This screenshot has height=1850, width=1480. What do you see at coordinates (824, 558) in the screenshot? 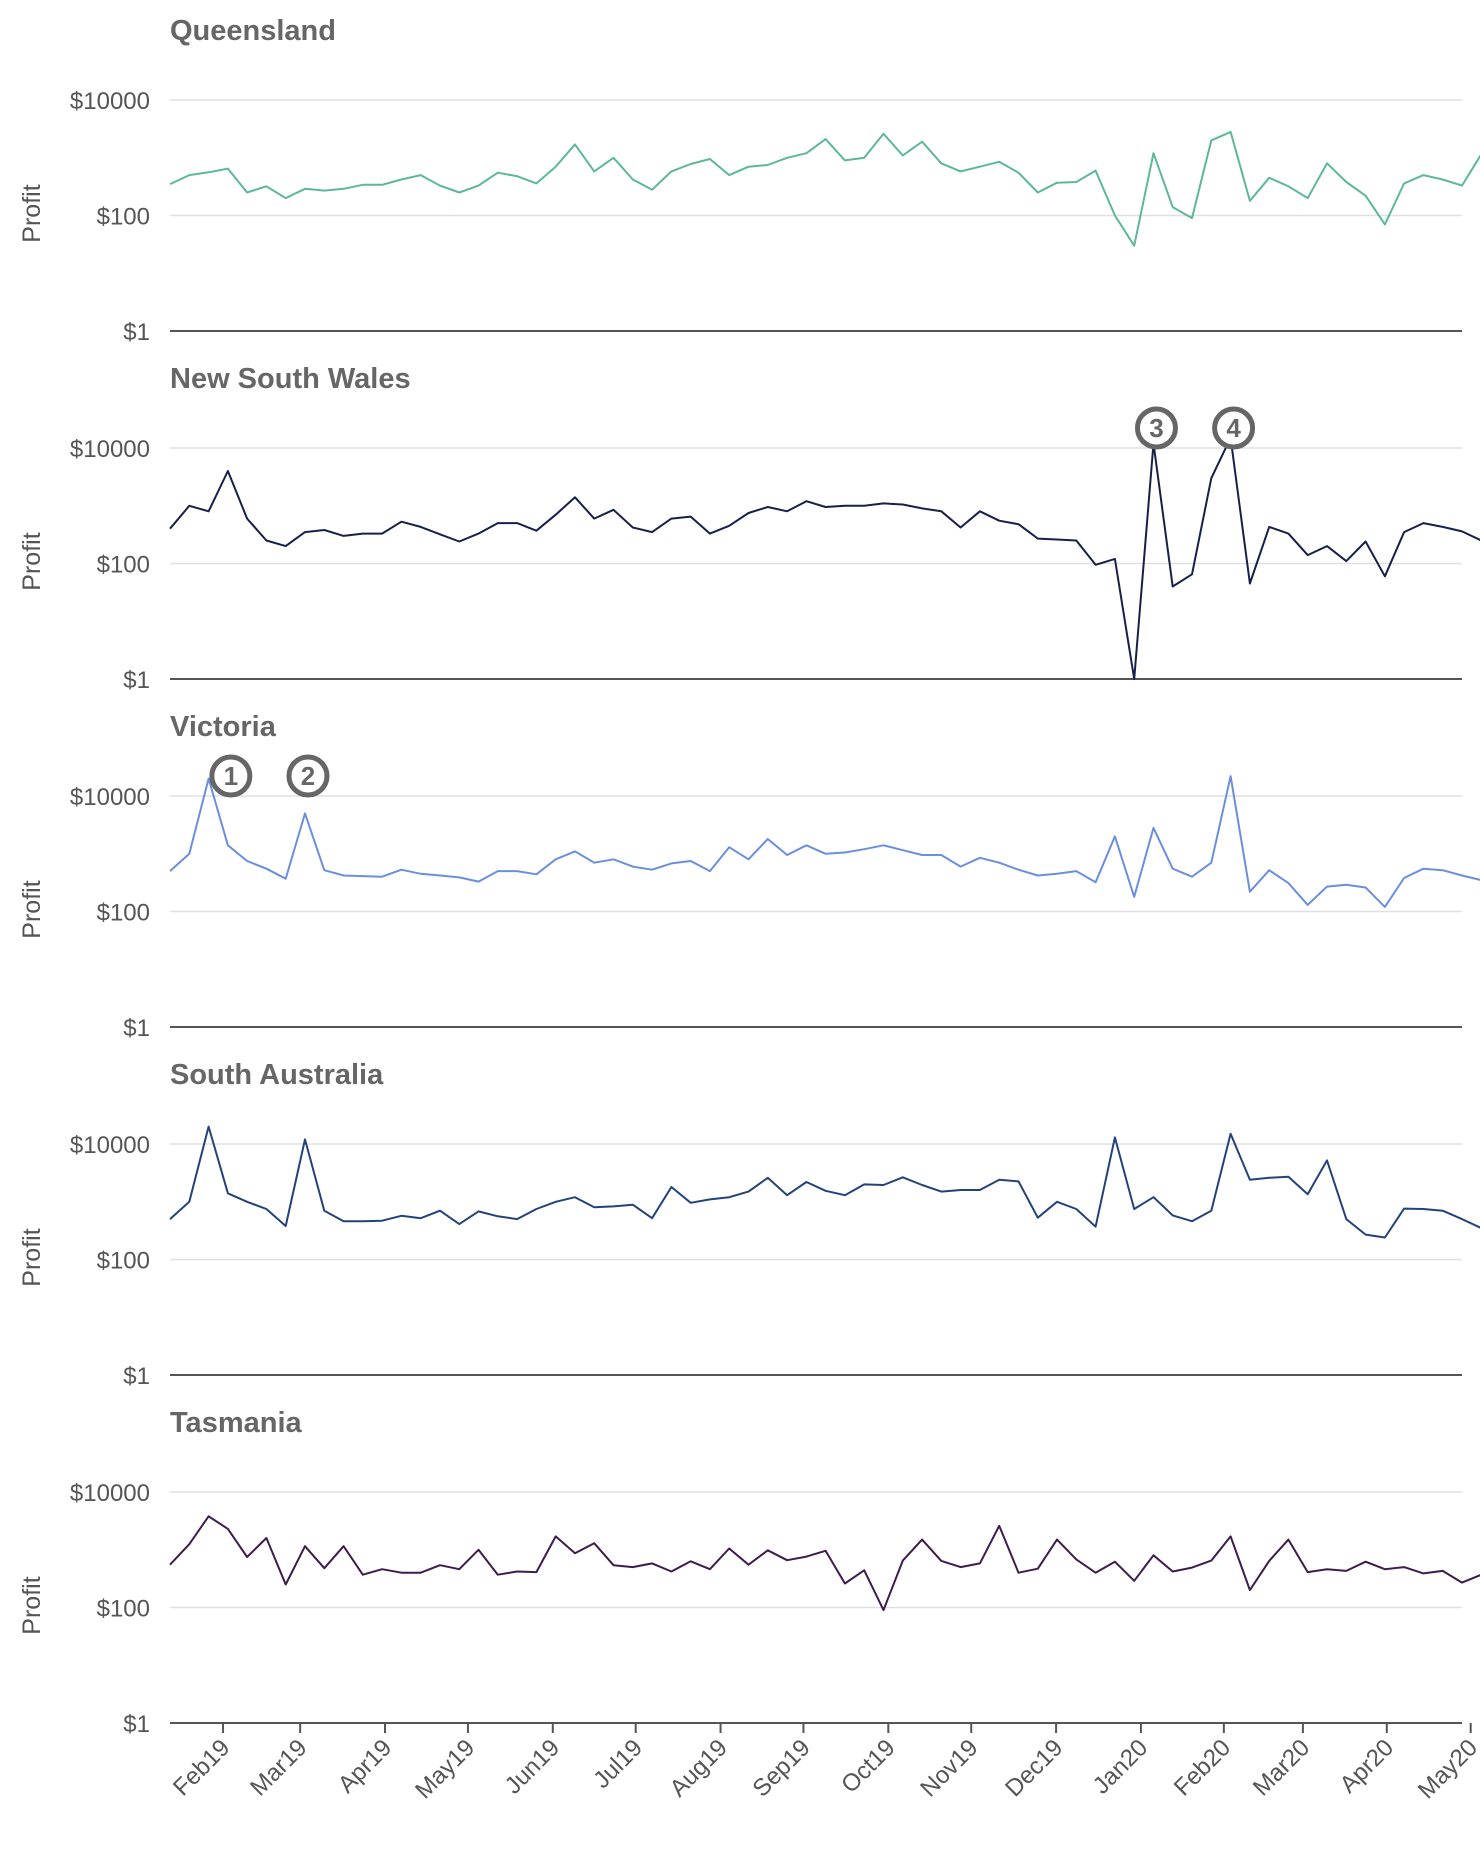
I see `series-line-new-south-wales` at bounding box center [824, 558].